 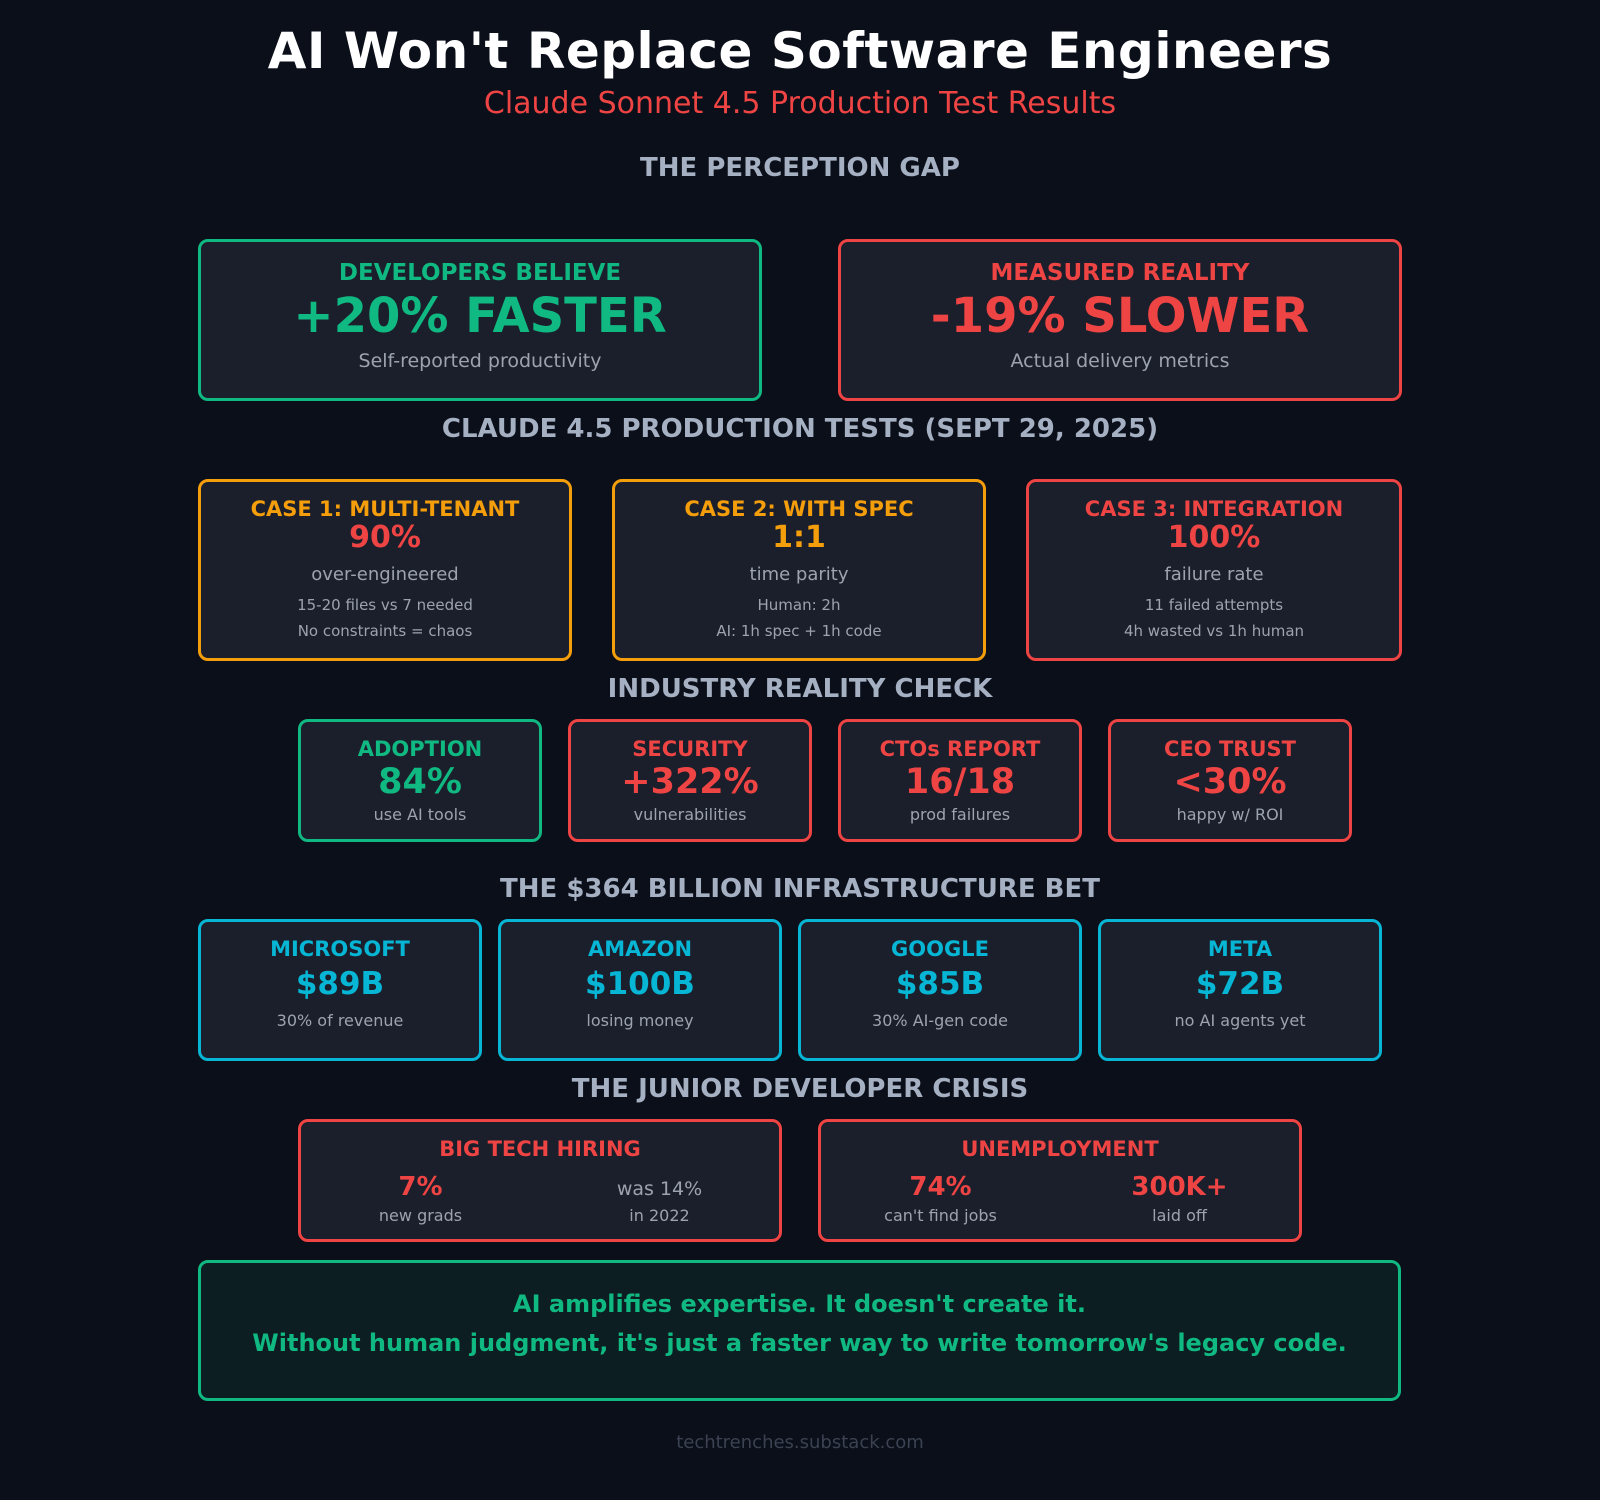 What do you see at coordinates (799, 605) in the screenshot?
I see `case-note: Human: 2h` at bounding box center [799, 605].